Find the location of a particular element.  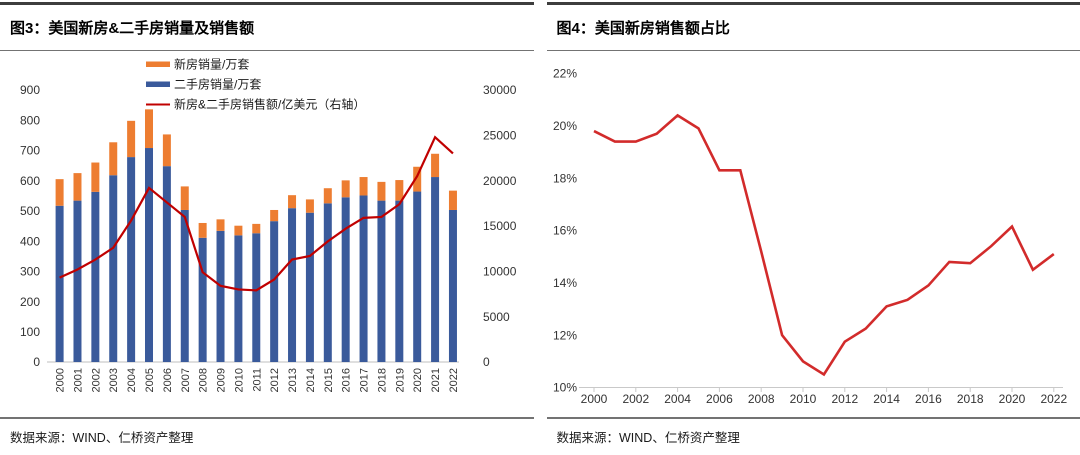

bar-new-2007 is located at coordinates (184, 198).